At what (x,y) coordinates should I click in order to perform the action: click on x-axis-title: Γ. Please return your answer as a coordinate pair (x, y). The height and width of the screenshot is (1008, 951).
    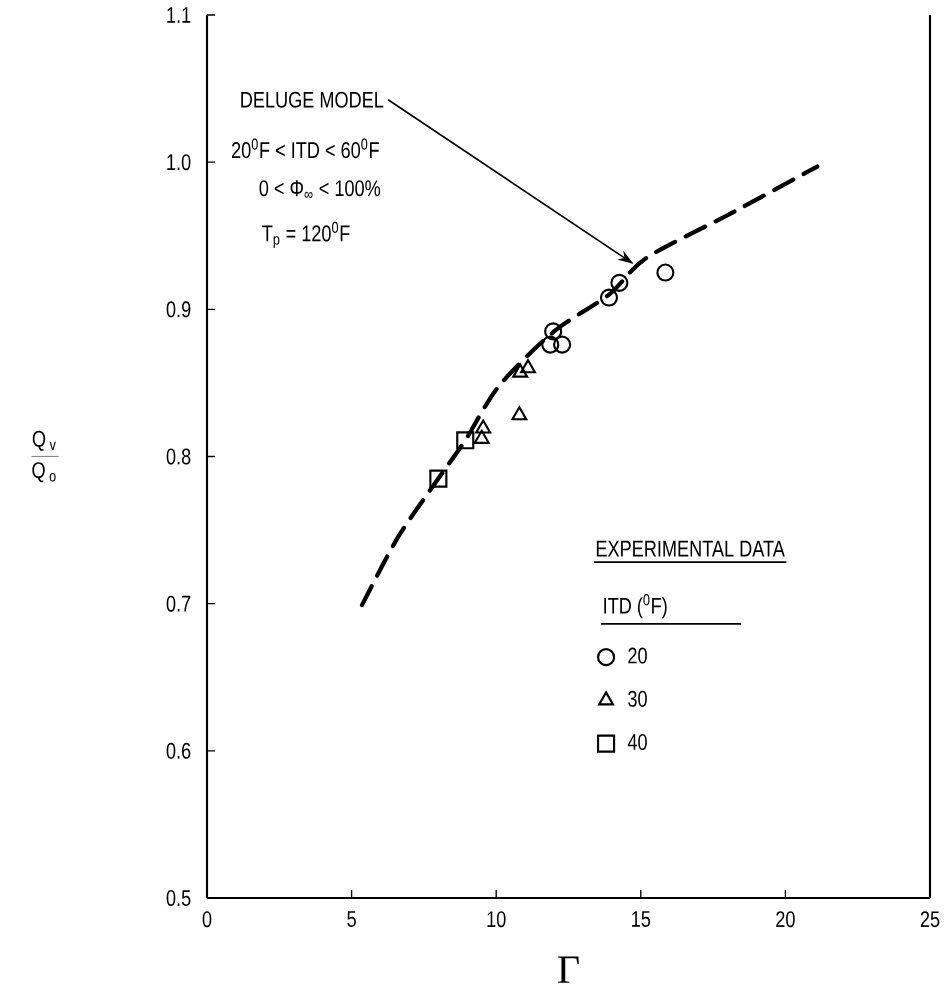
    Looking at the image, I should click on (568, 969).